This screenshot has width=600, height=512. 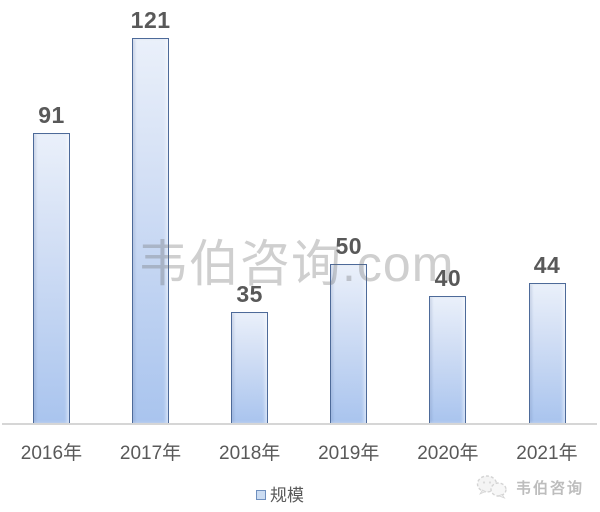 I want to click on x-axis-label: 2016年, so click(x=51, y=453).